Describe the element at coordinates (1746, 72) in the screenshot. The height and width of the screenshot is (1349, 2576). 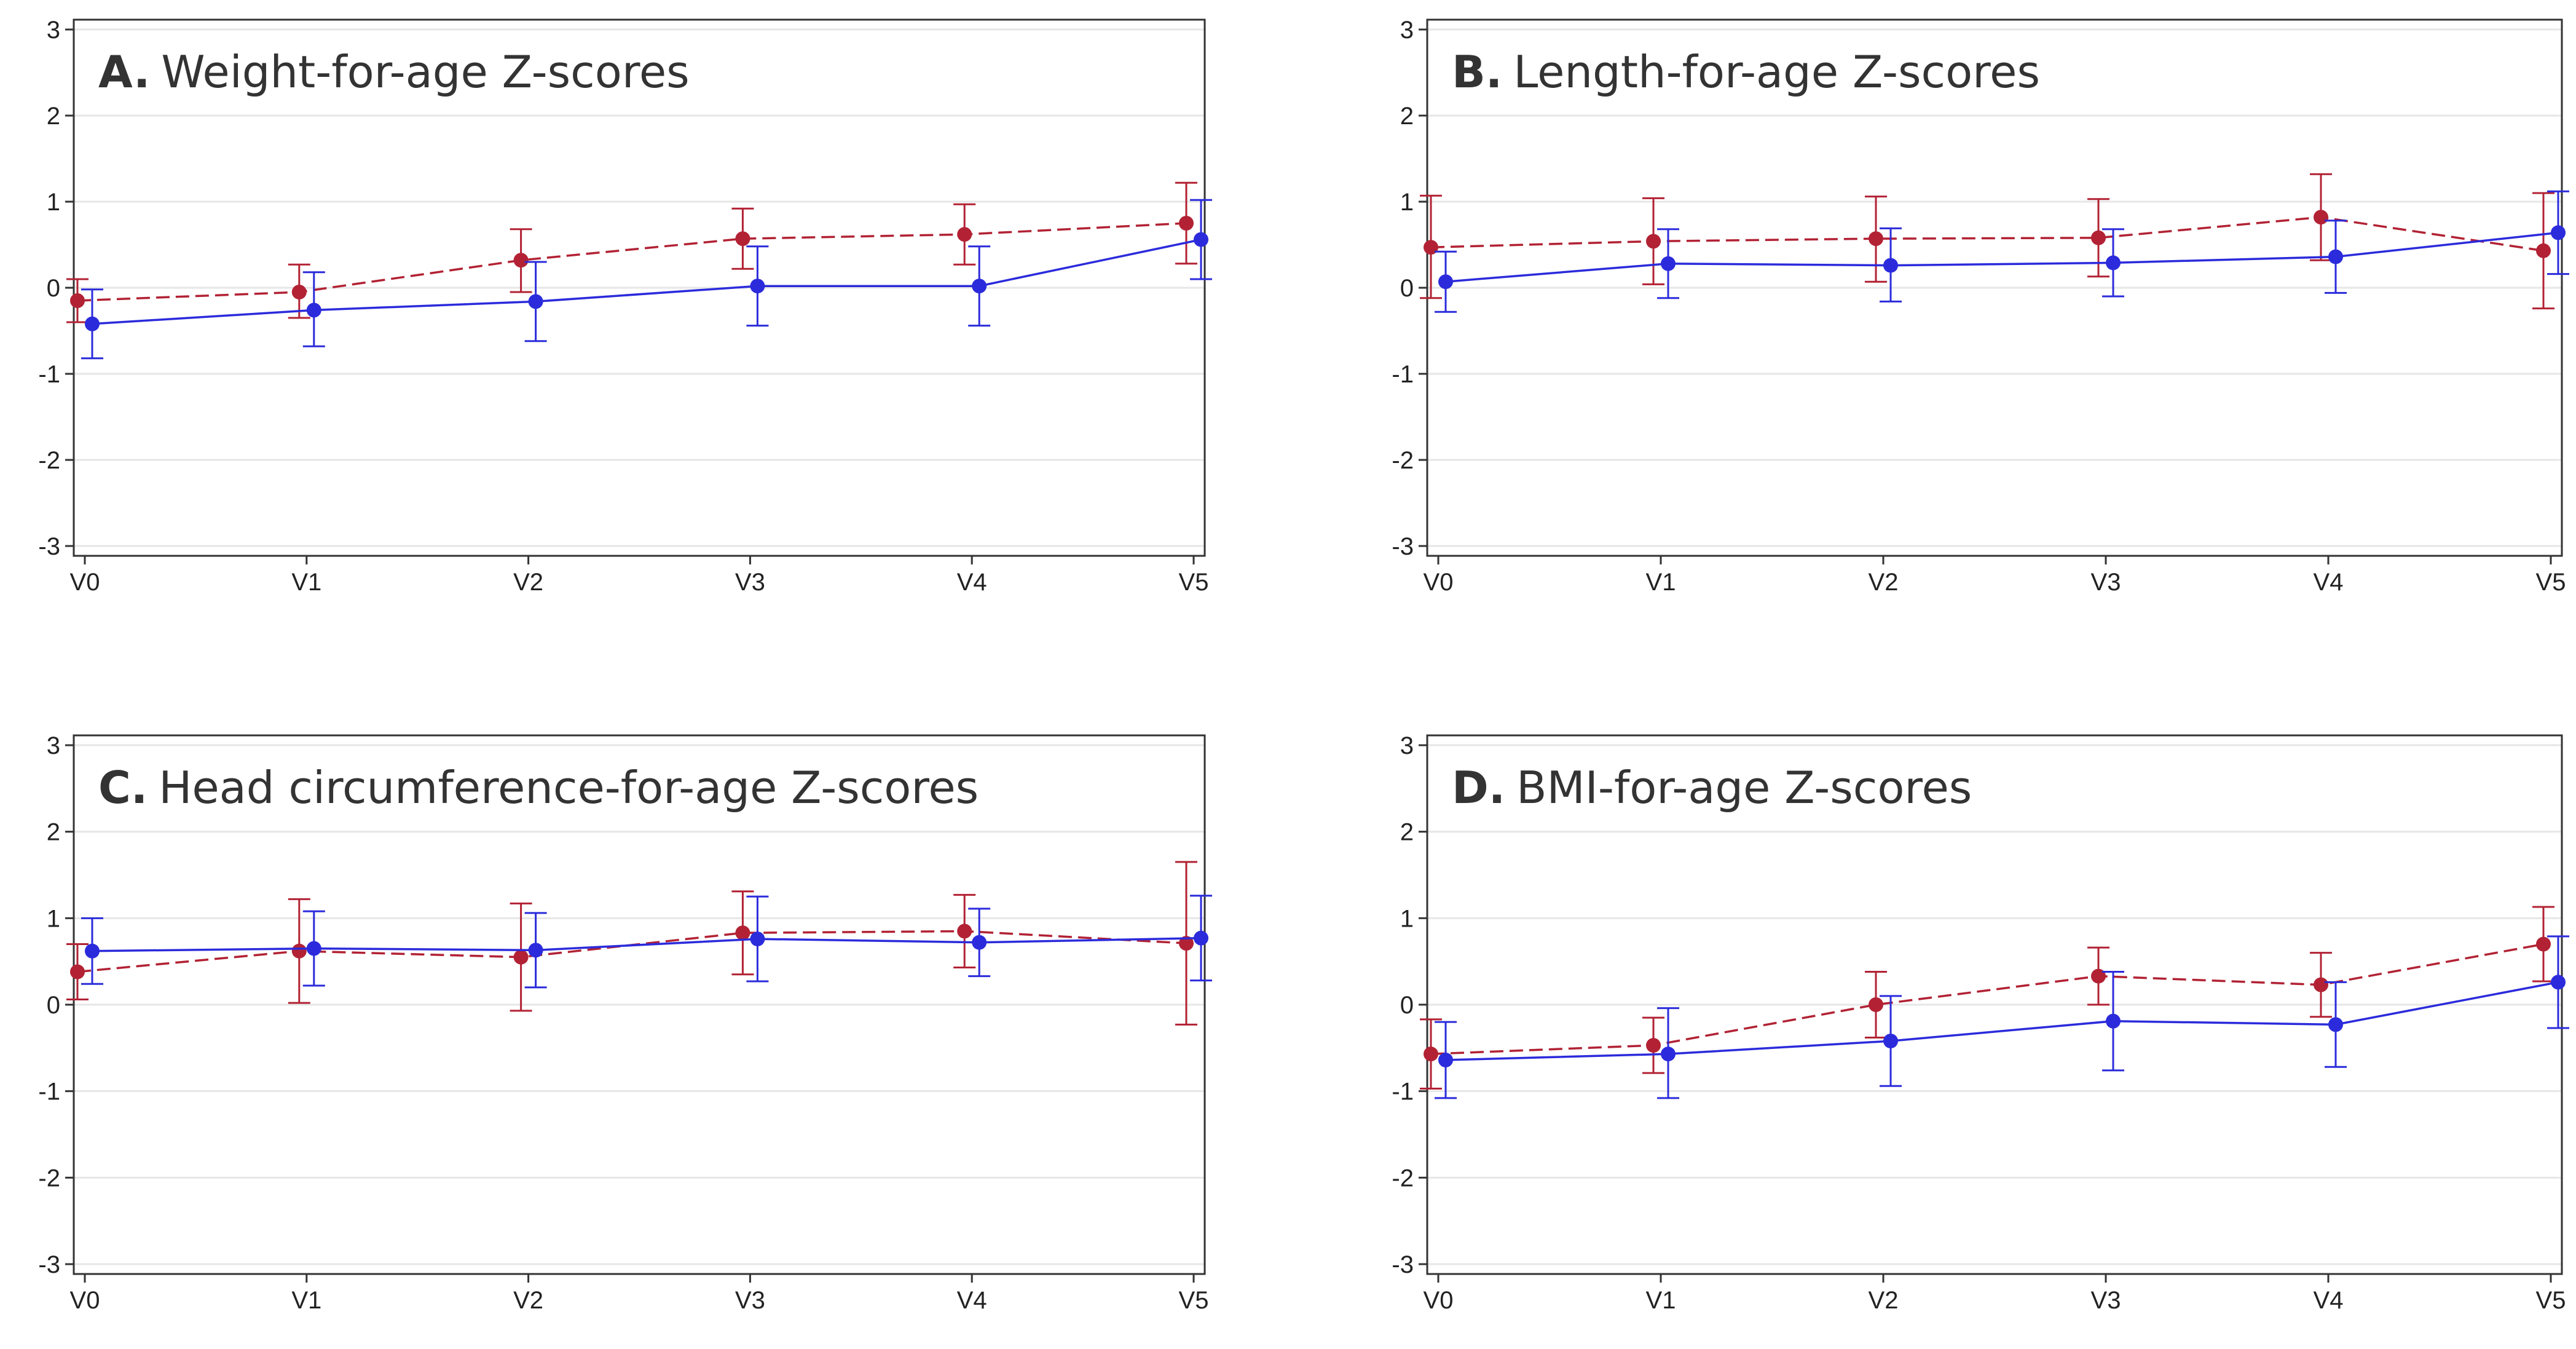
I see `panel-title: B. Length-for-age Z-scores` at that location.